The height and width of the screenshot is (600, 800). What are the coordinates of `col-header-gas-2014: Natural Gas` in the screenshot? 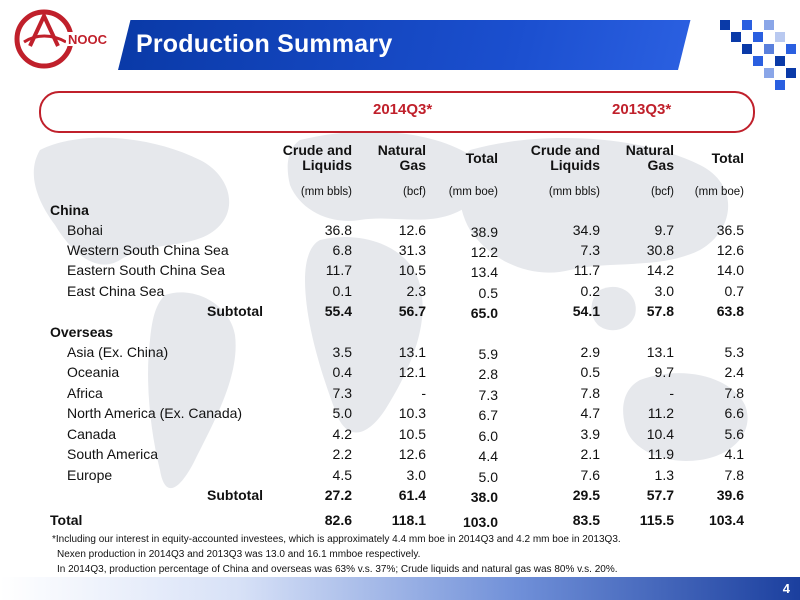 It's located at (401, 157).